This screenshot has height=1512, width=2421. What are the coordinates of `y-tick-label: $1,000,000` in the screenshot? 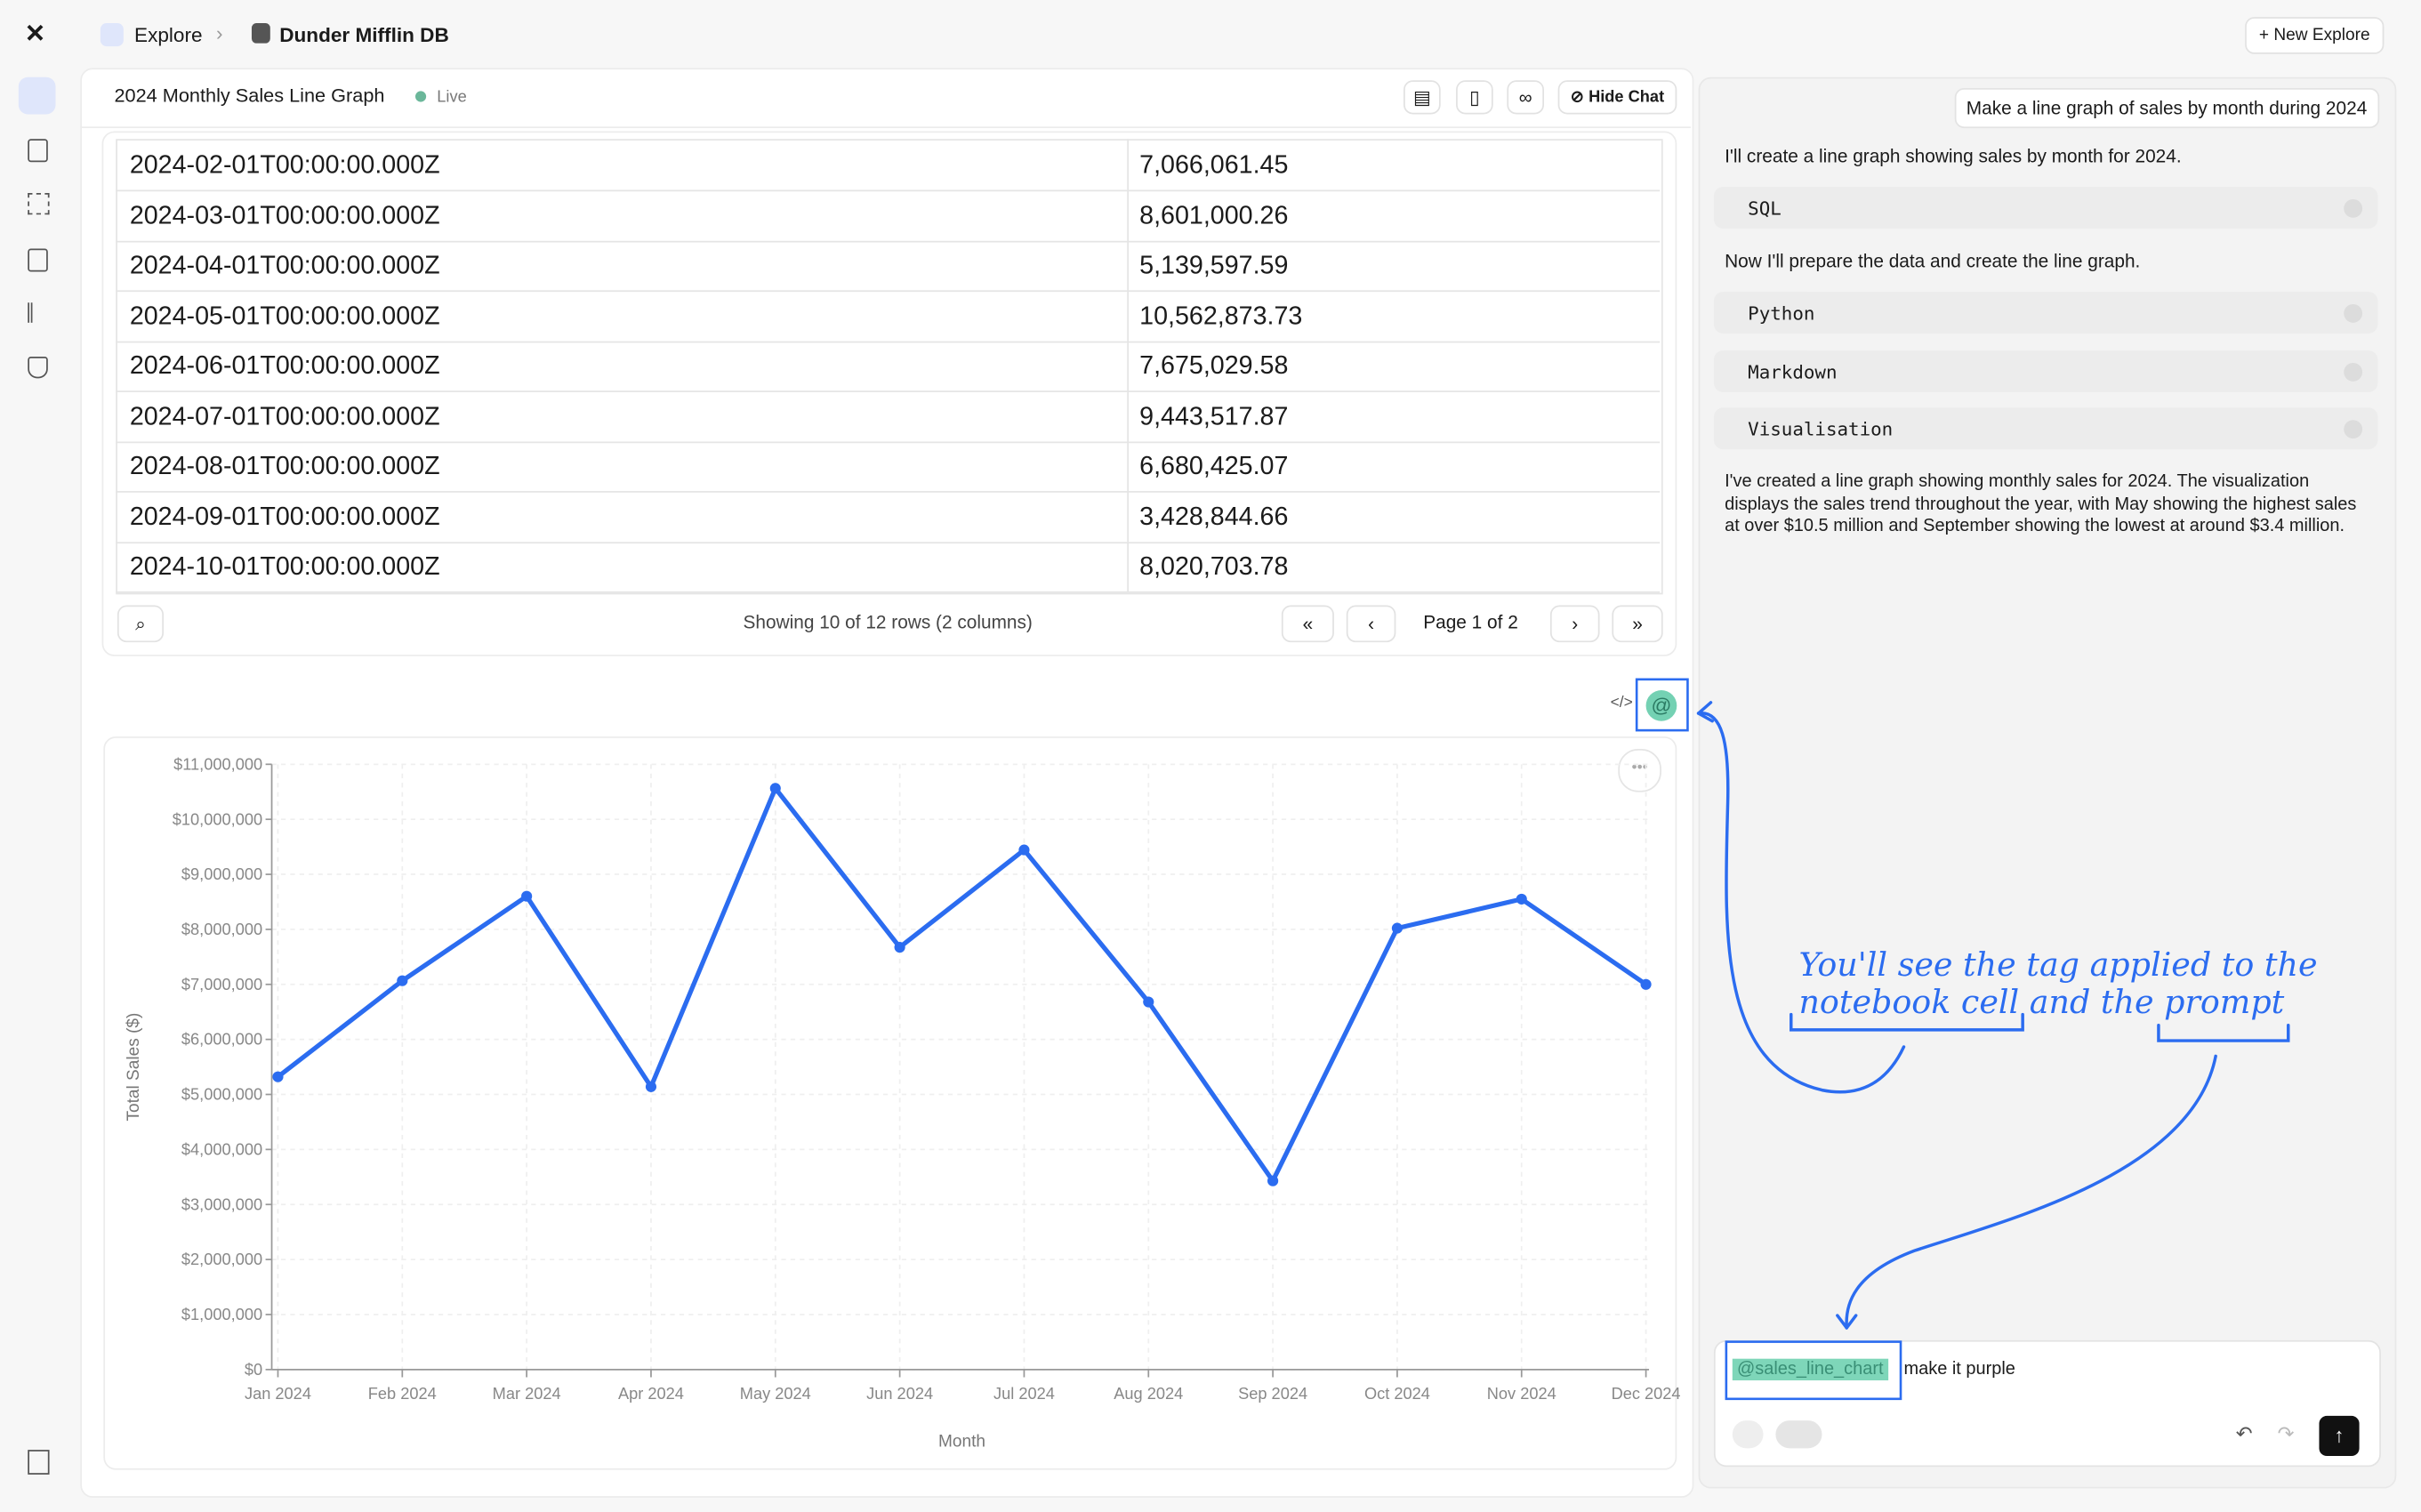 It's located at (221, 1315).